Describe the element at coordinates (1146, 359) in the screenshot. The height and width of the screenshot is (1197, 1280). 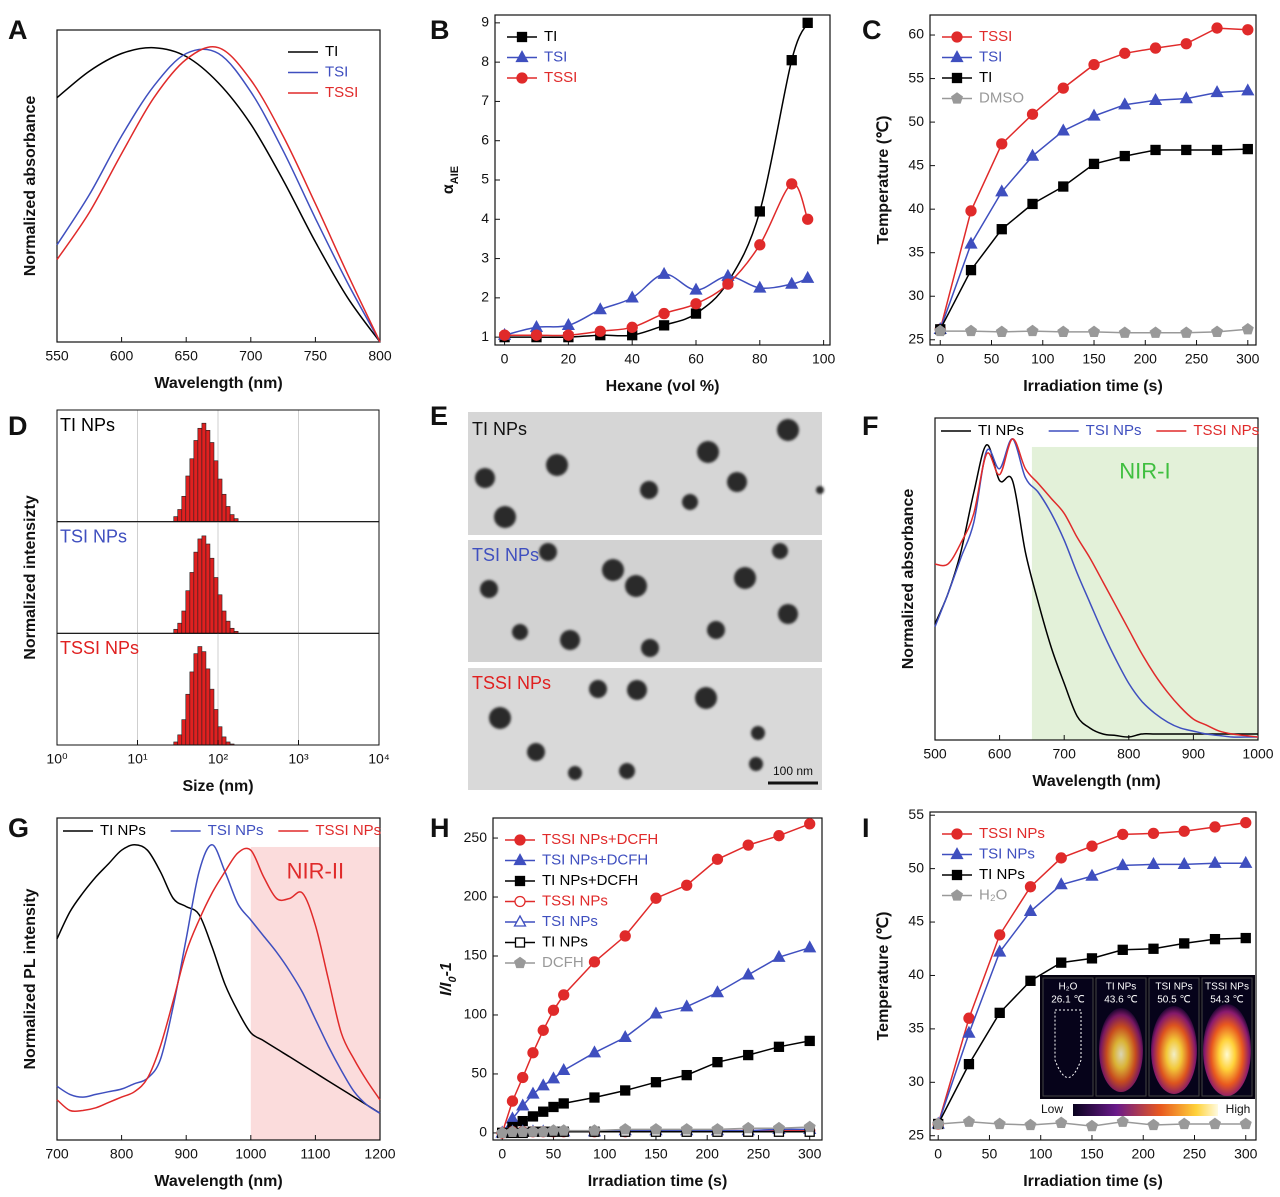
I see `x-tick-label: 200` at that location.